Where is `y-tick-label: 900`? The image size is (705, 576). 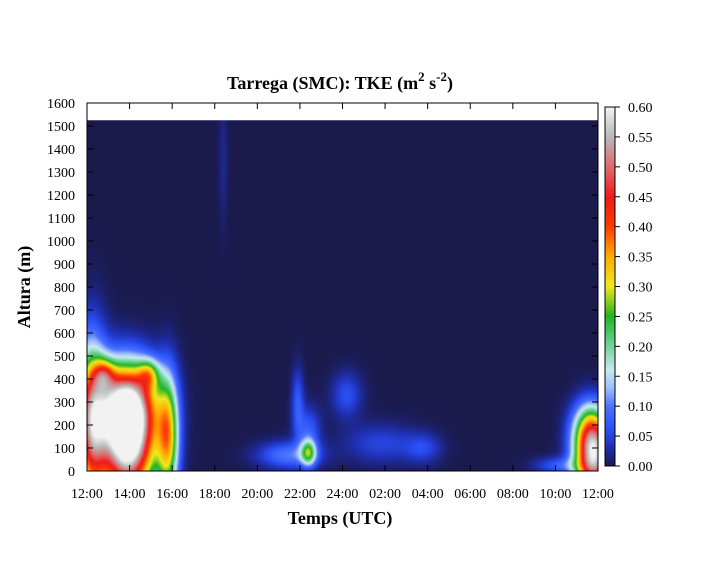 y-tick-label: 900 is located at coordinates (64, 265).